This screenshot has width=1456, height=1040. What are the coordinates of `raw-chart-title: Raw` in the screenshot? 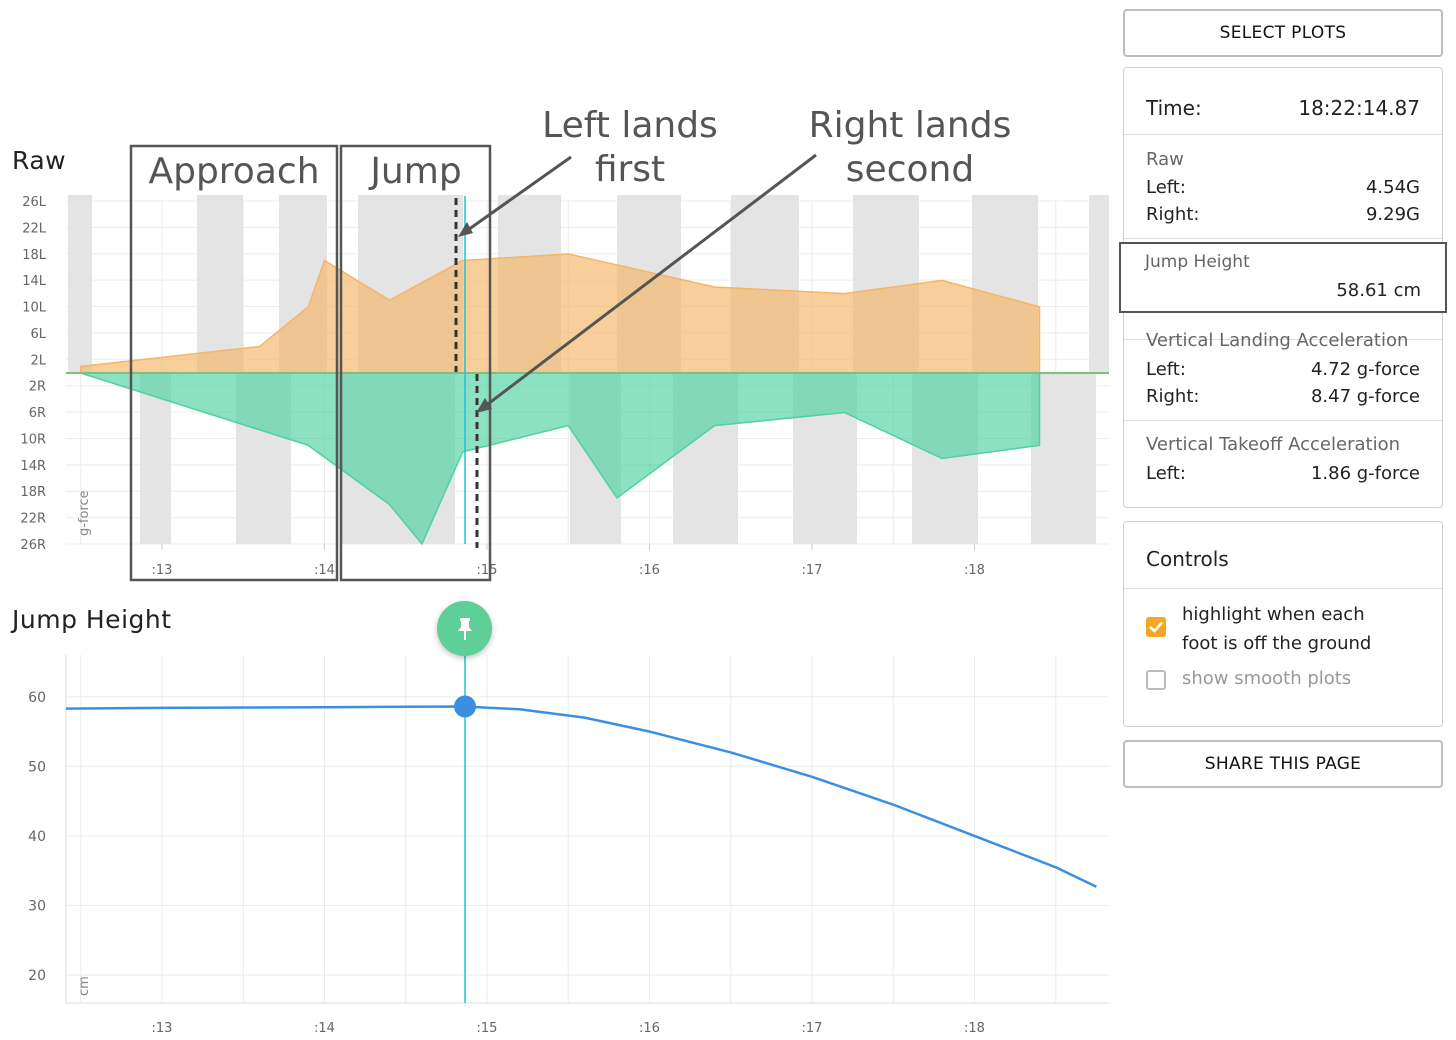 It's located at (39, 160).